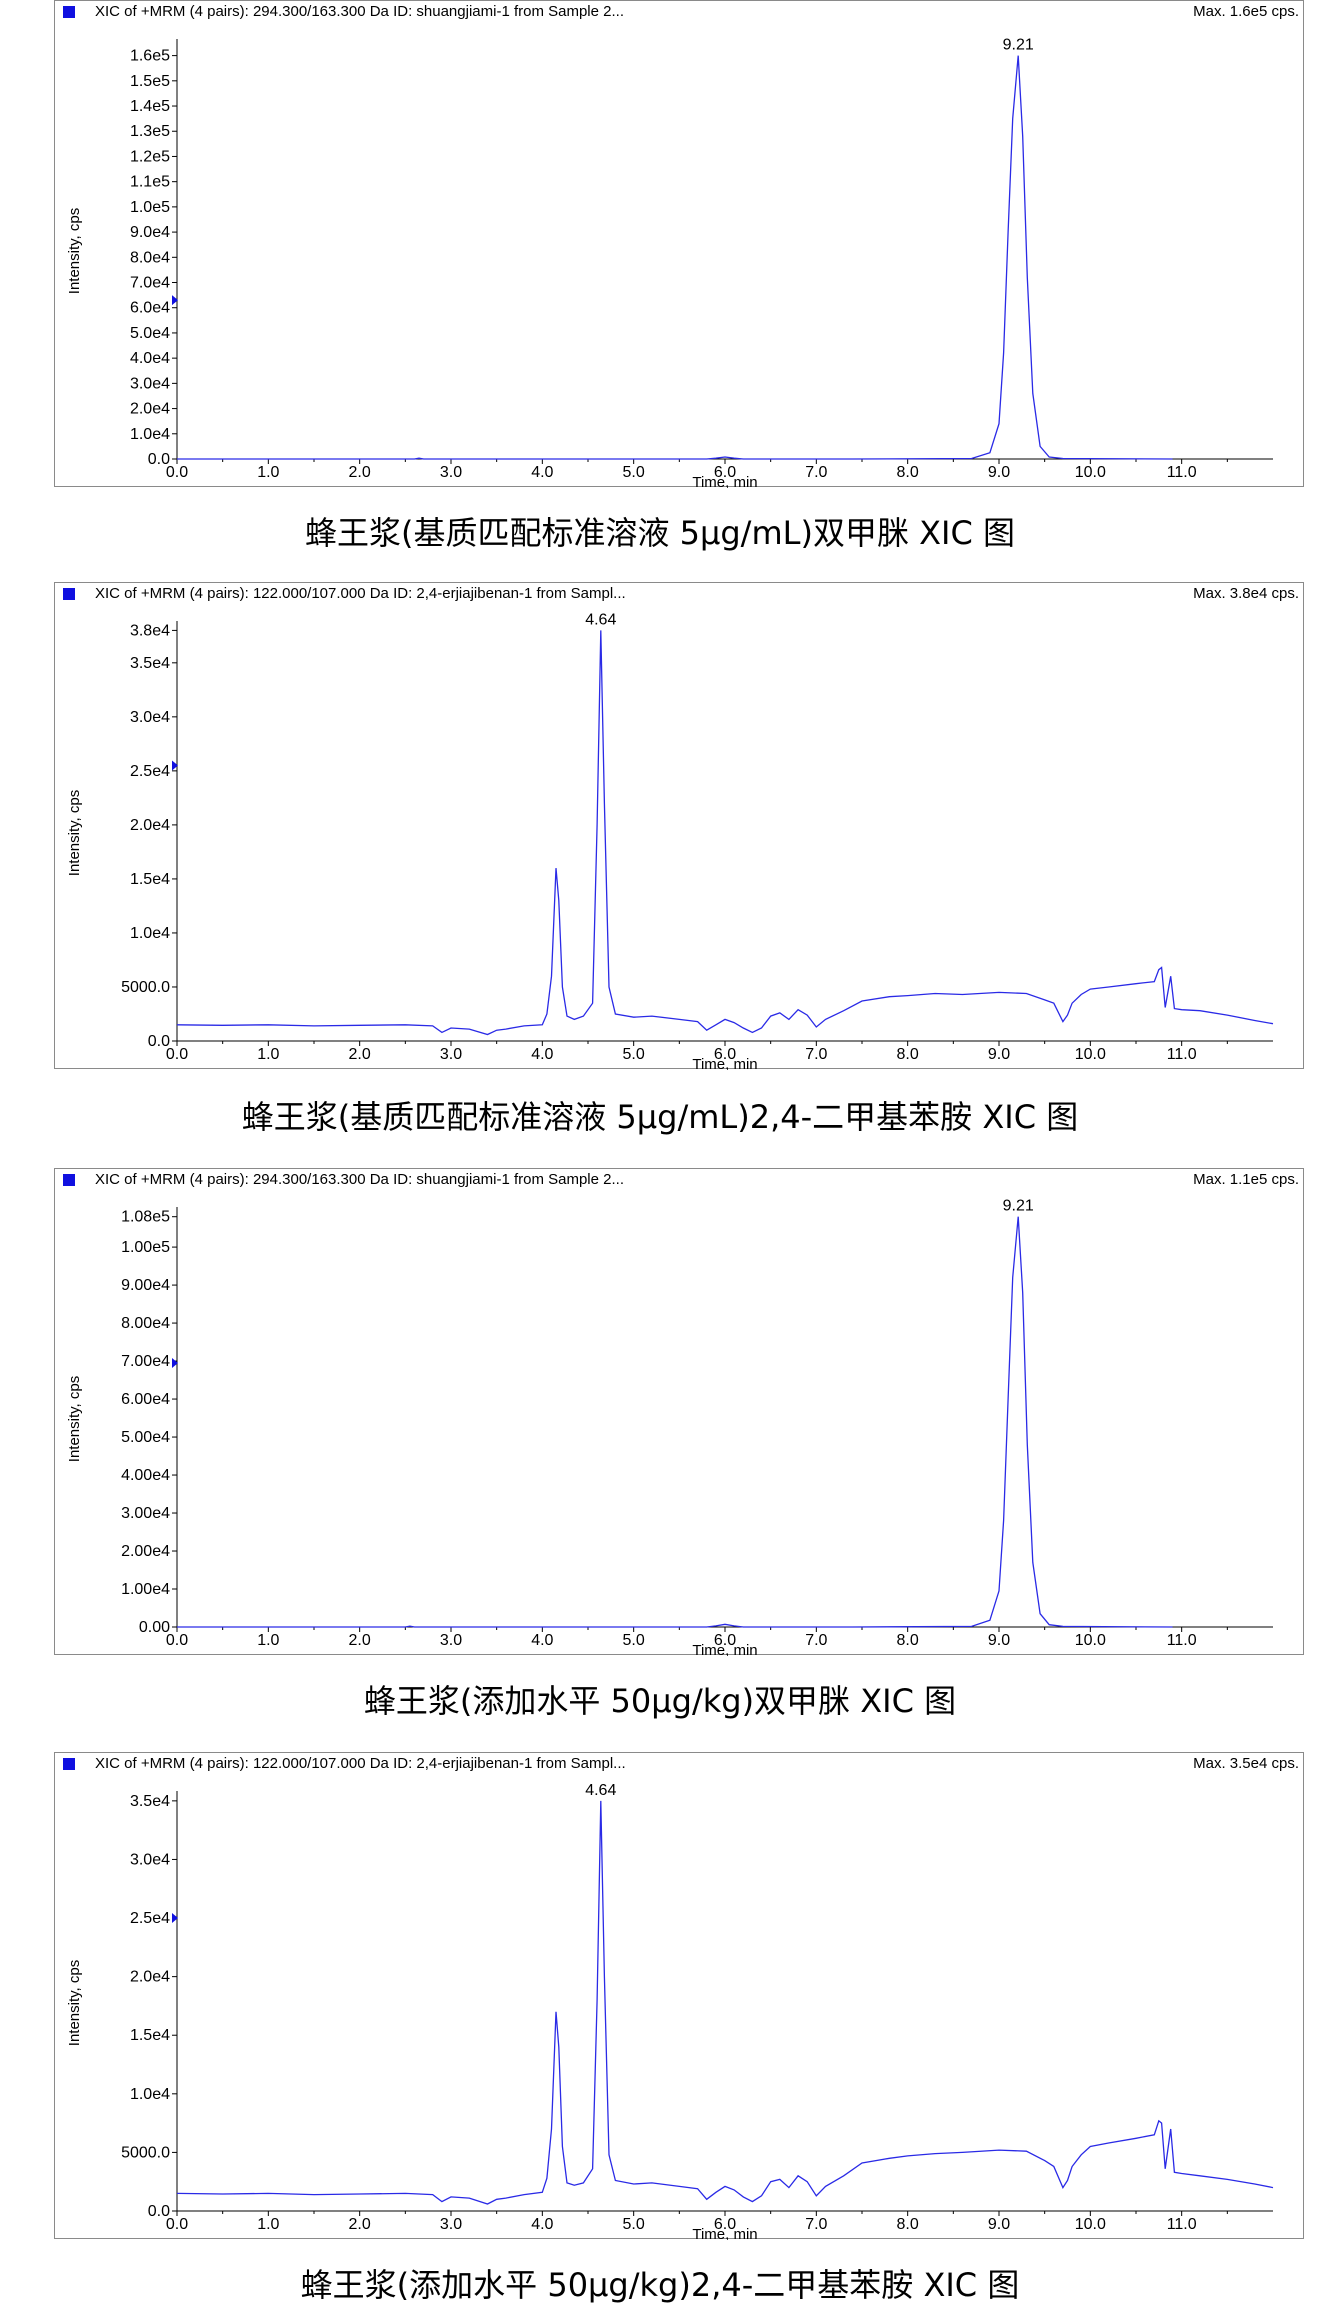  I want to click on y-tick-label: 4.0e4, so click(150, 358).